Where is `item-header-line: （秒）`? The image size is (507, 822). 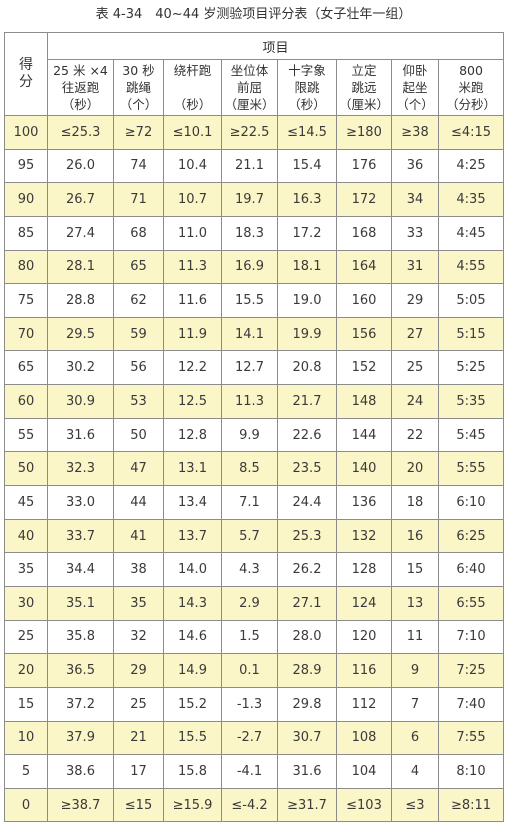 item-header-line: （秒） is located at coordinates (80, 104).